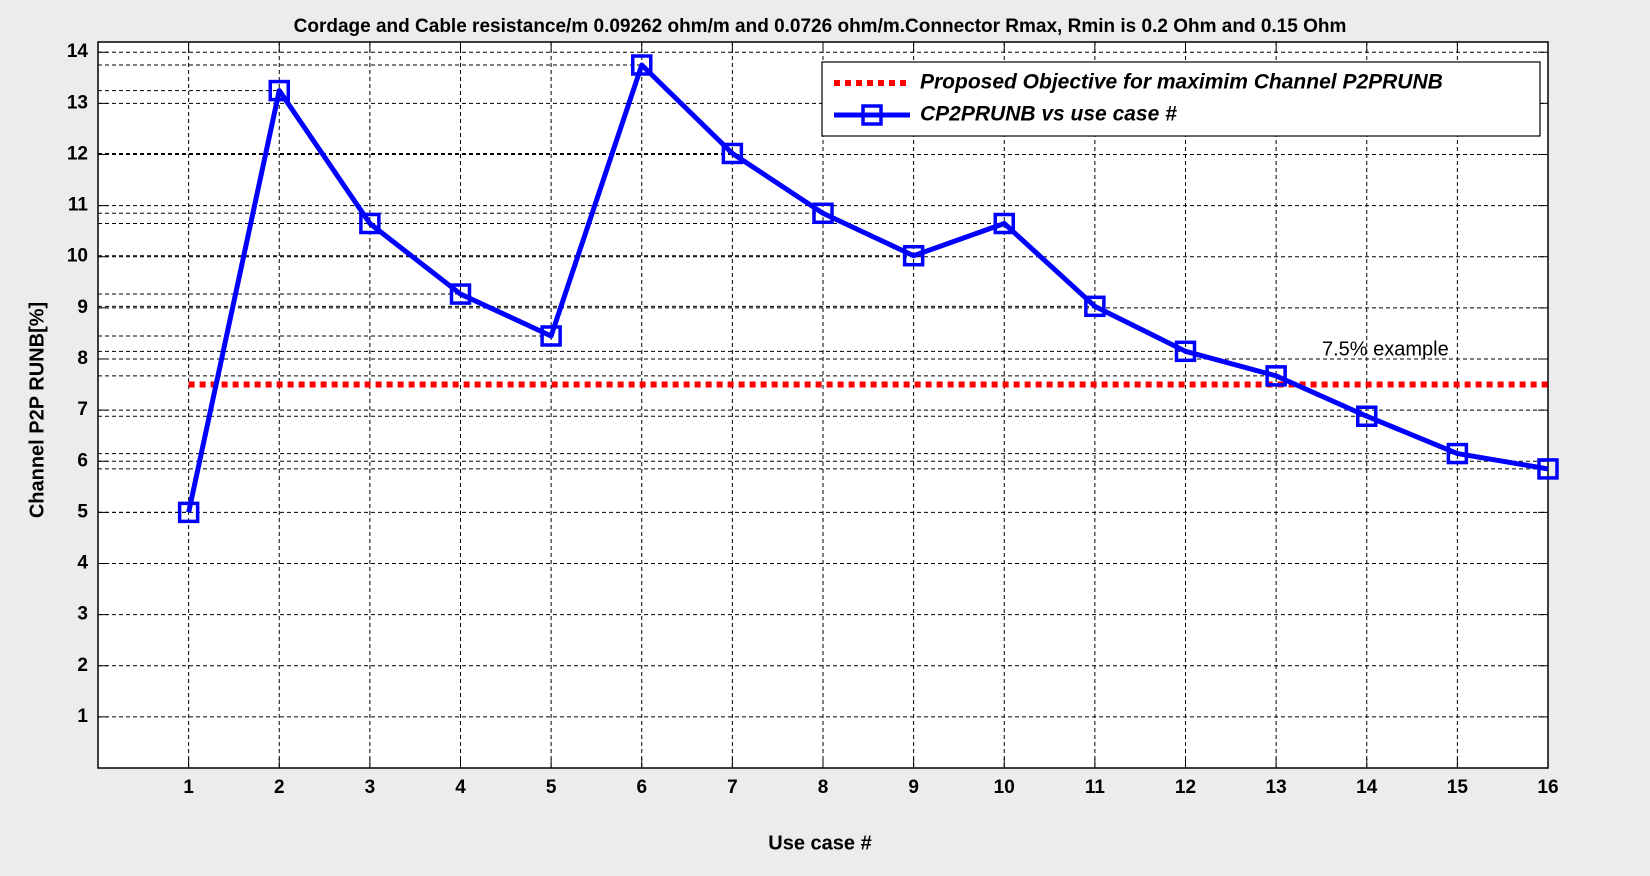 Image resolution: width=1650 pixels, height=876 pixels. I want to click on y-tick-label: 10, so click(77, 256).